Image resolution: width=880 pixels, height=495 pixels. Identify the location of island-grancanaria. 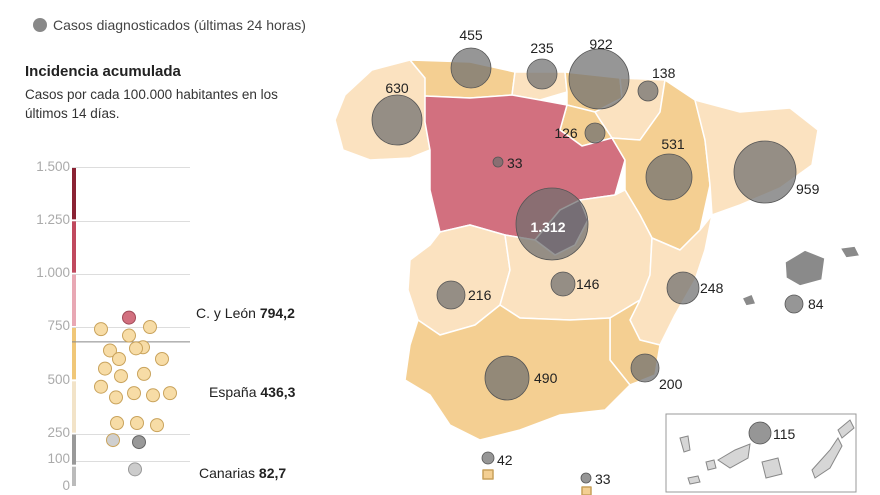
(772, 468).